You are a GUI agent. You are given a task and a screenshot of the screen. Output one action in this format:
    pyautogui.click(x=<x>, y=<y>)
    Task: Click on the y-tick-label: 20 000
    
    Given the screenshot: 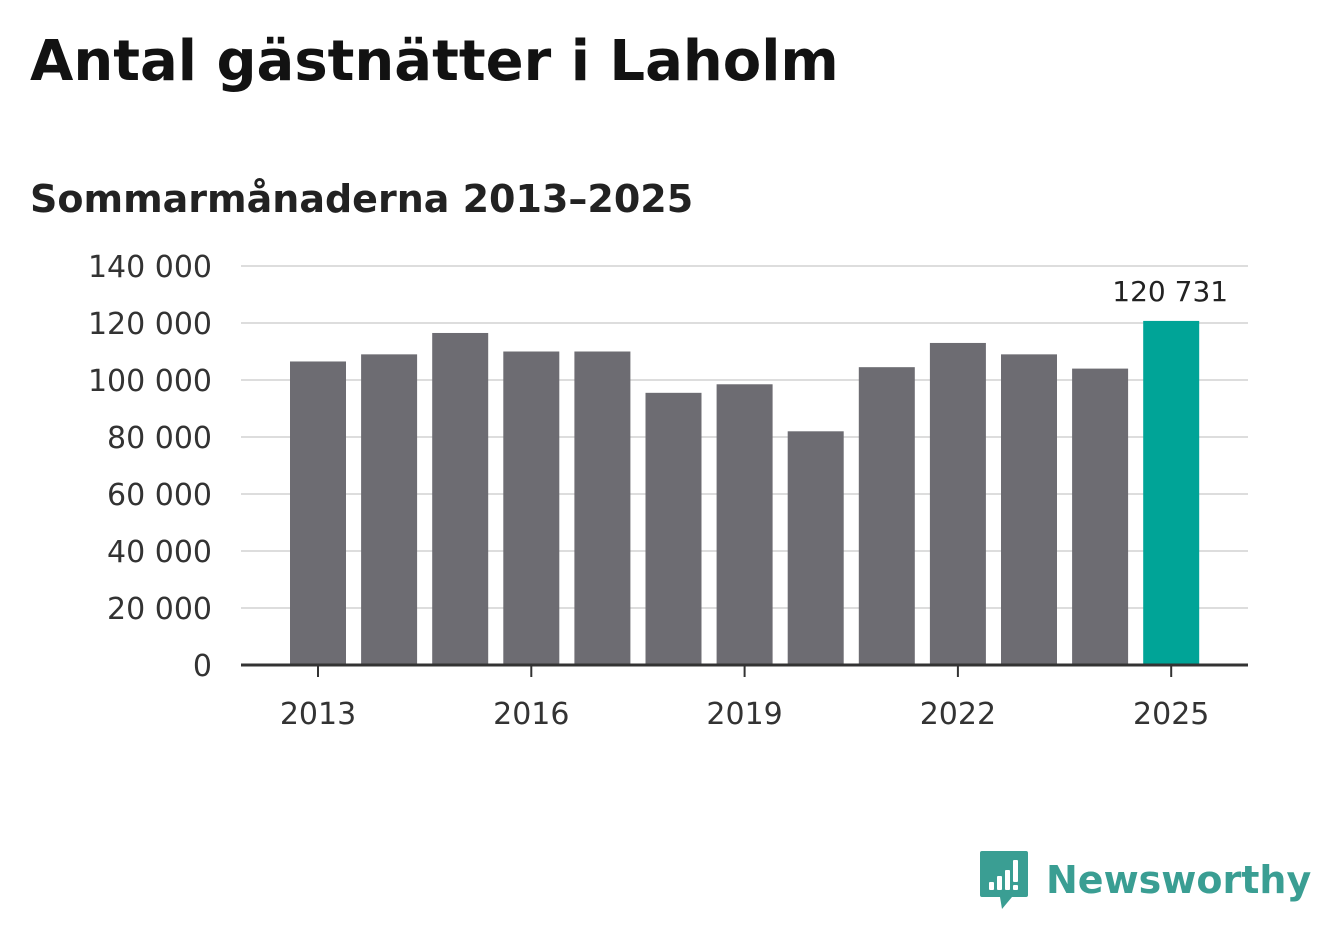 What is the action you would take?
    pyautogui.click(x=159, y=609)
    